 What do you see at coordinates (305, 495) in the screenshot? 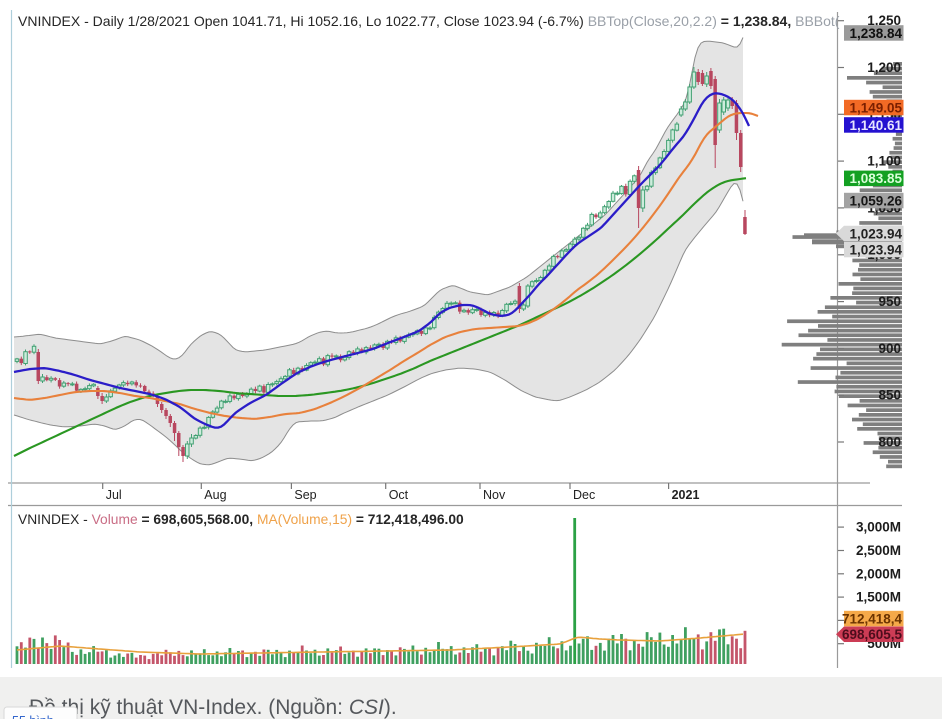
I see `svg-text: Sep` at bounding box center [305, 495].